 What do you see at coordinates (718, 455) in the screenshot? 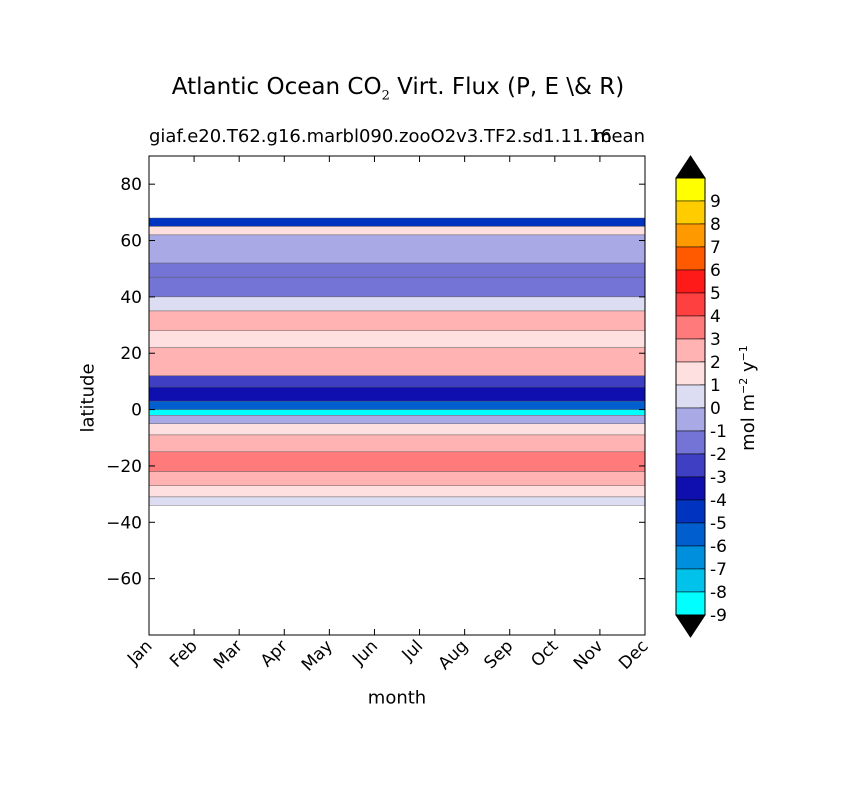
I see `colorbar-tick-label: -2` at bounding box center [718, 455].